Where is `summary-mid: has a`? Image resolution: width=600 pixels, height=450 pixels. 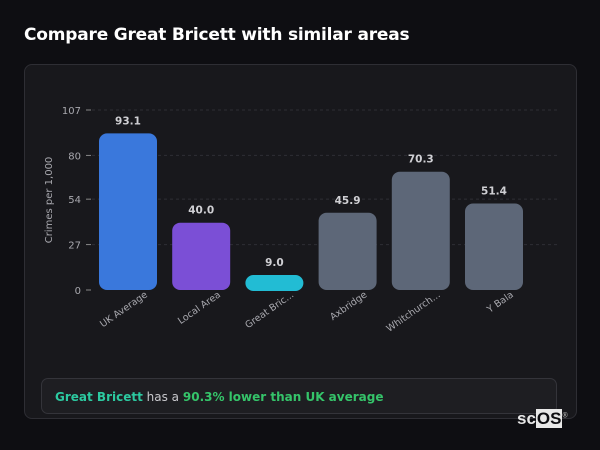
summary-mid: has a is located at coordinates (163, 397).